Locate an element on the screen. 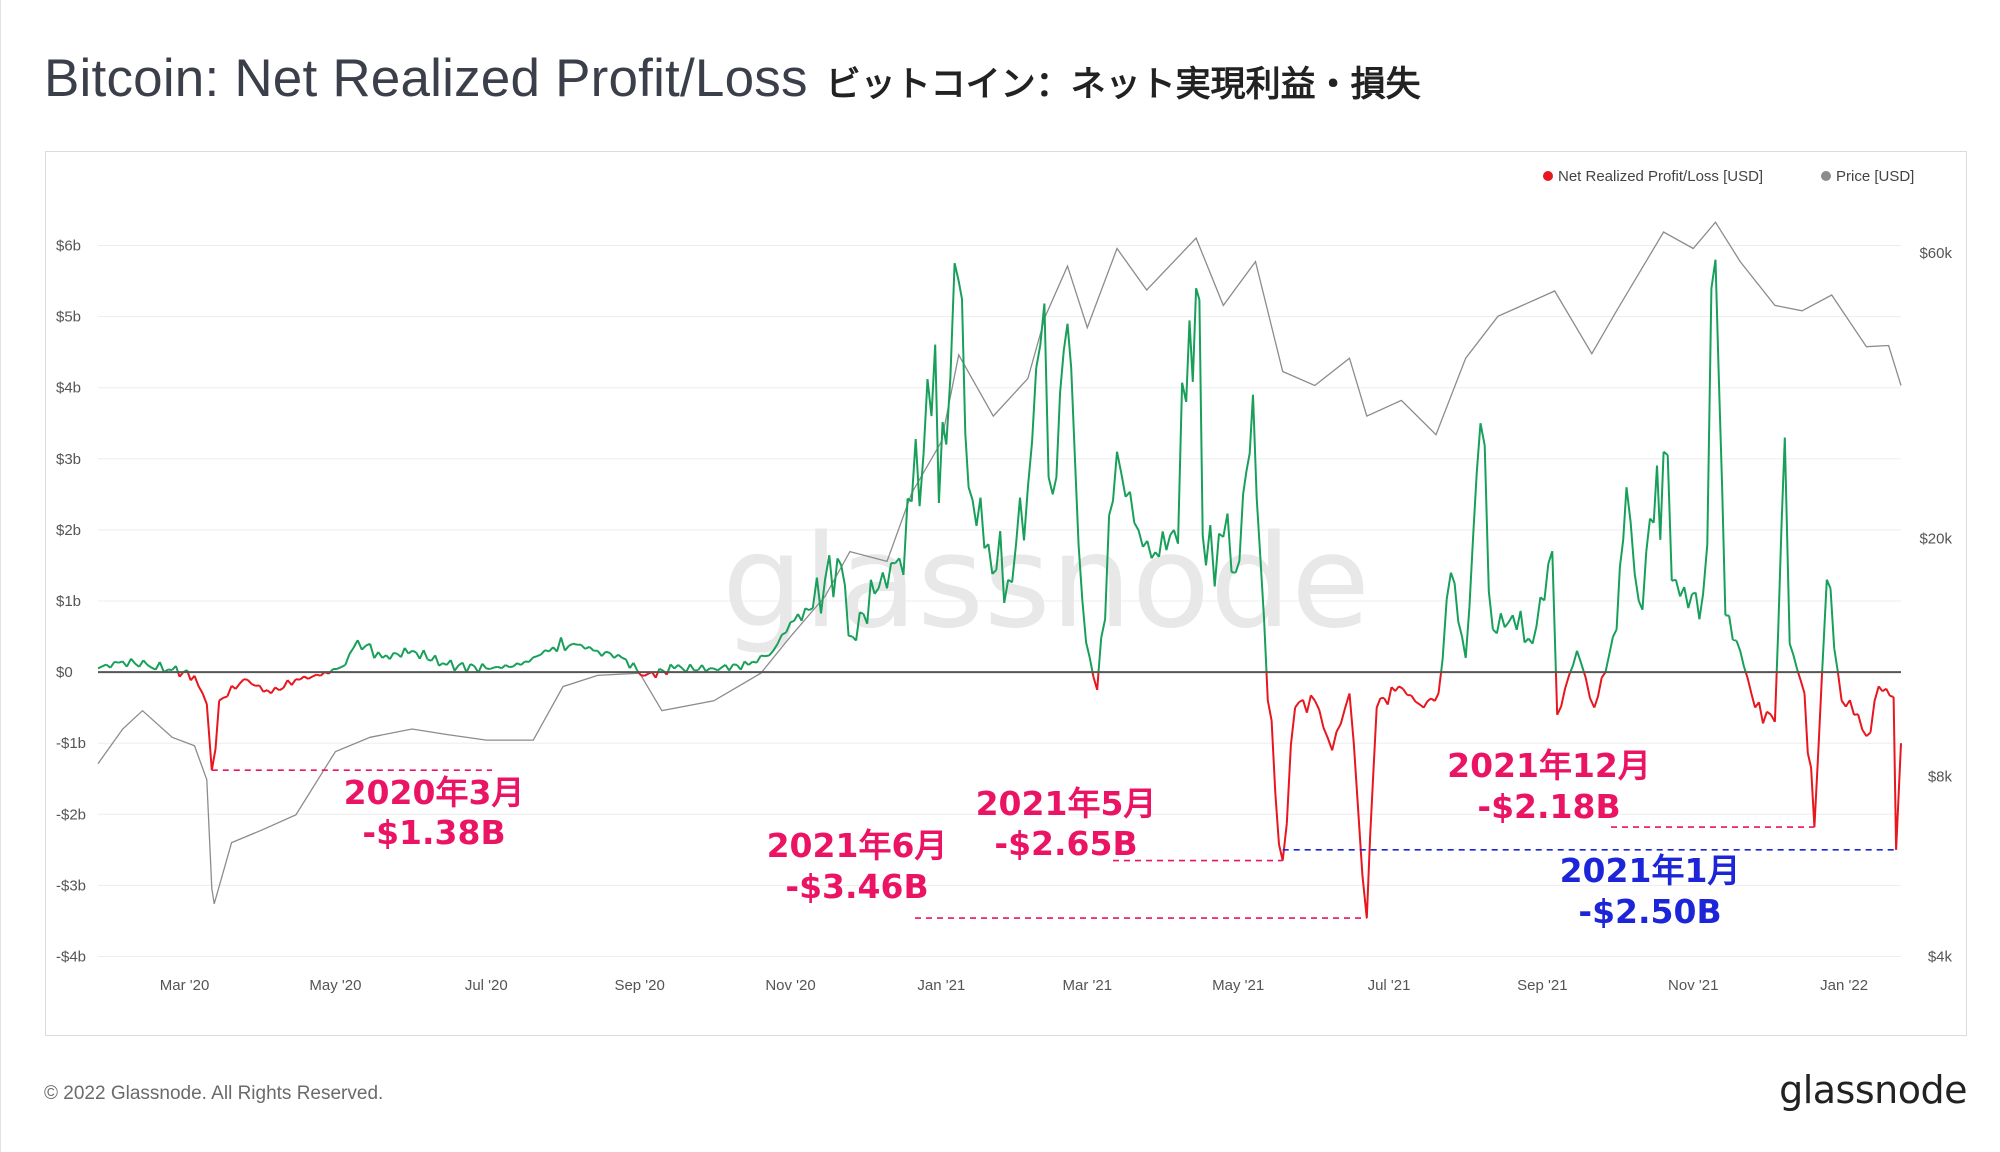  y-right-tick-label: $20k is located at coordinates (1935, 538).